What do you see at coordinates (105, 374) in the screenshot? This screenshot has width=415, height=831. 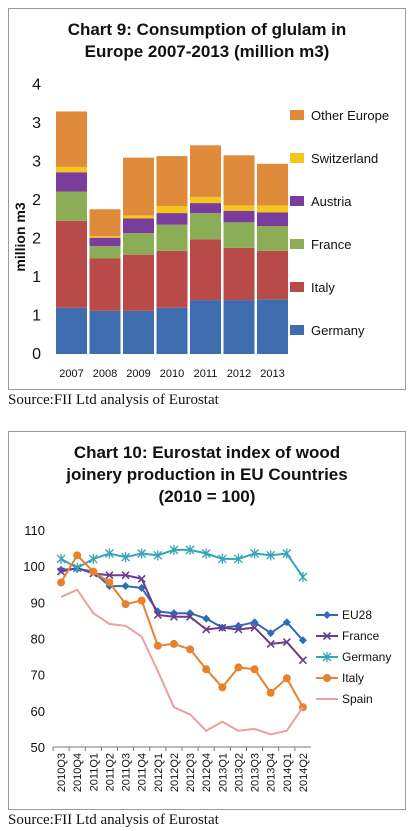 I see `x-tick-label: 2008` at bounding box center [105, 374].